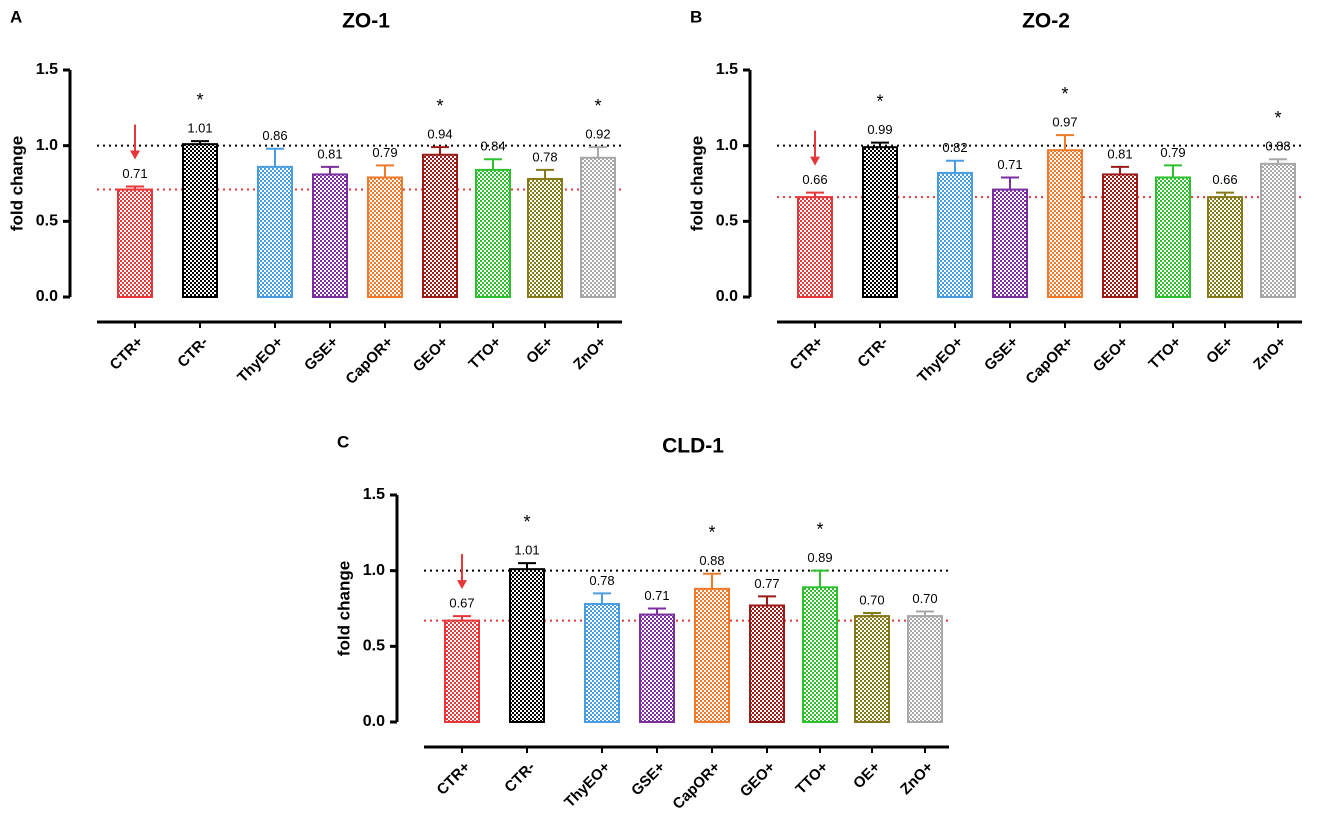 Image resolution: width=1325 pixels, height=833 pixels. What do you see at coordinates (461, 603) in the screenshot?
I see `value-label: 0.67` at bounding box center [461, 603].